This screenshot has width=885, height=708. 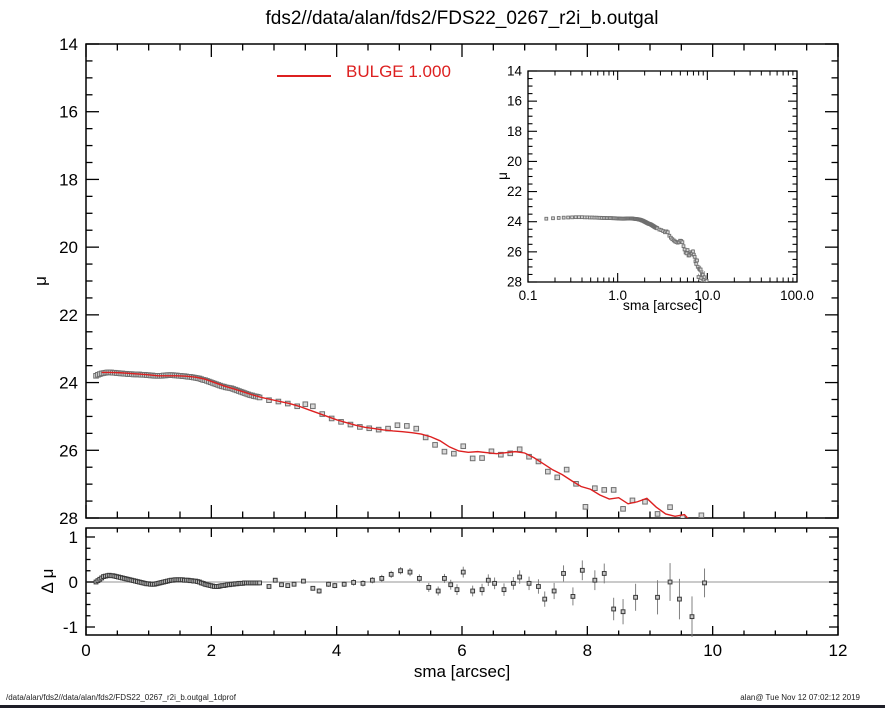 What do you see at coordinates (515, 71) in the screenshot?
I see `inset-y-tick-label: 14` at bounding box center [515, 71].